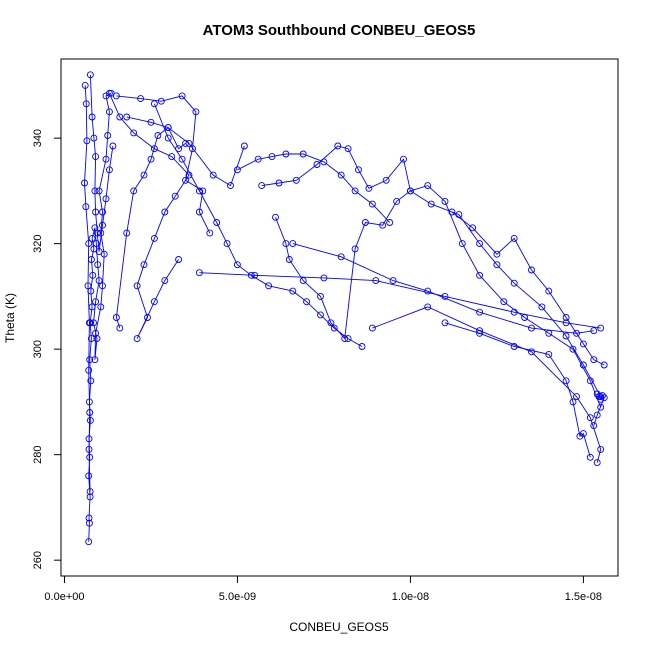 This screenshot has width=650, height=650. I want to click on y-tick-label: 280, so click(38, 454).